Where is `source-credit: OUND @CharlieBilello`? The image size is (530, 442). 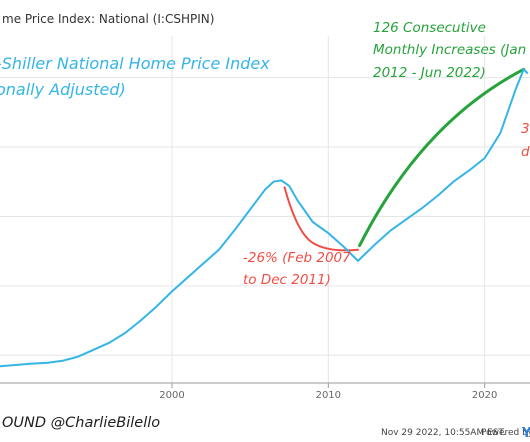 source-credit: OUND @CharlieBilello is located at coordinates (81, 423).